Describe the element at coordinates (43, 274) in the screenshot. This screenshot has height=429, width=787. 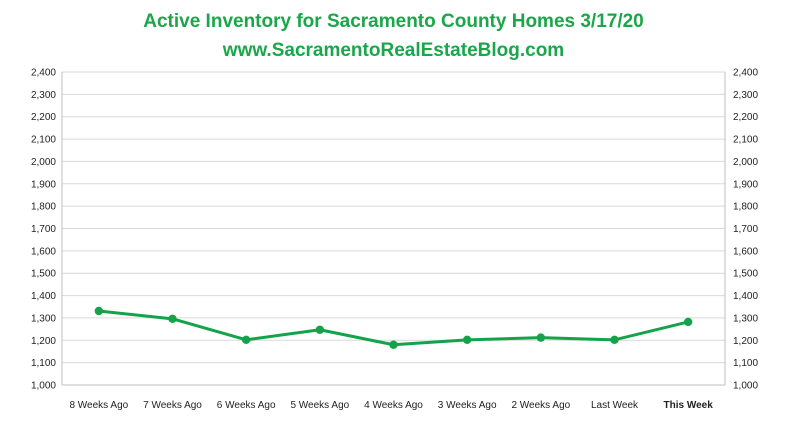
I see `y-tick-label-left: 1,500` at that location.